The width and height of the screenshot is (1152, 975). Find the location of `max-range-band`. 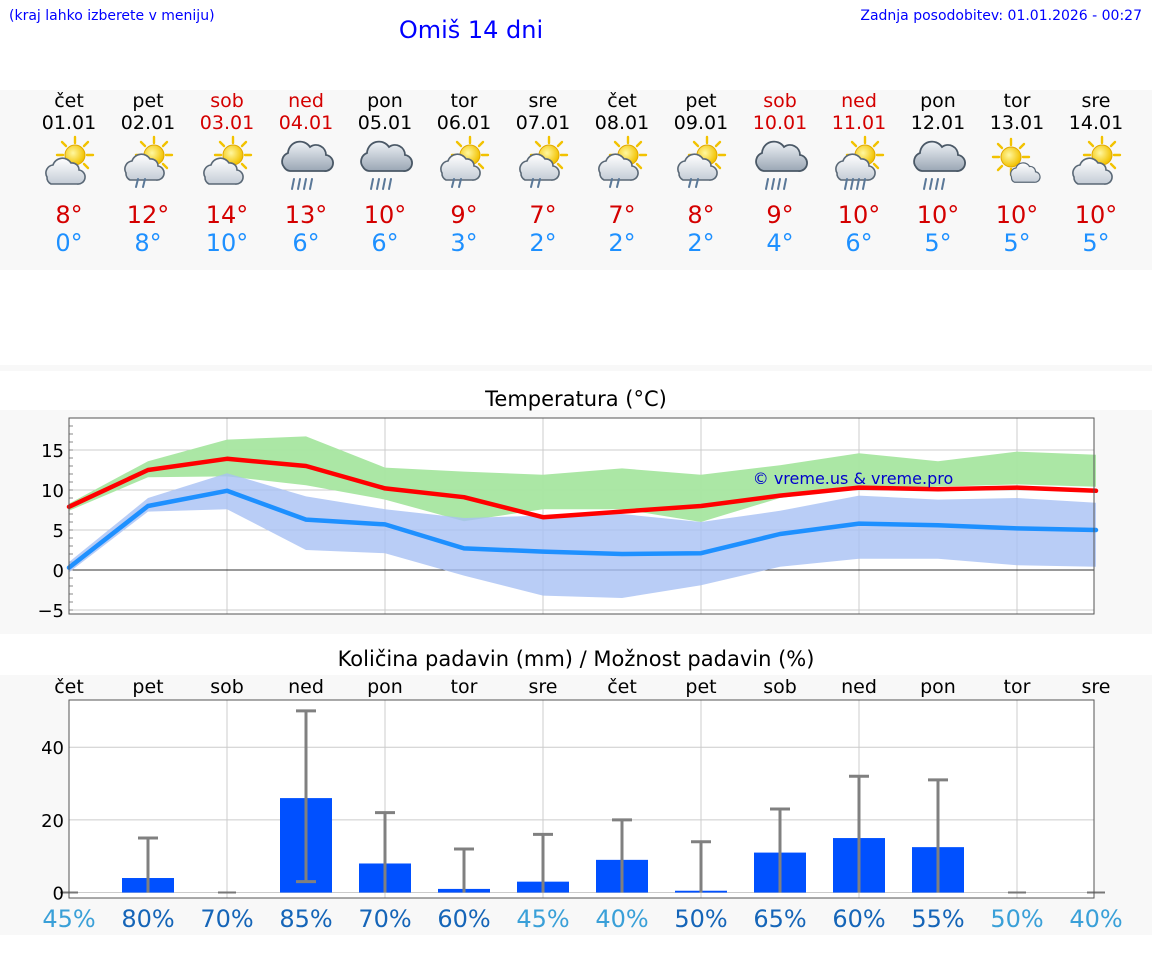

max-range-band is located at coordinates (582, 479).